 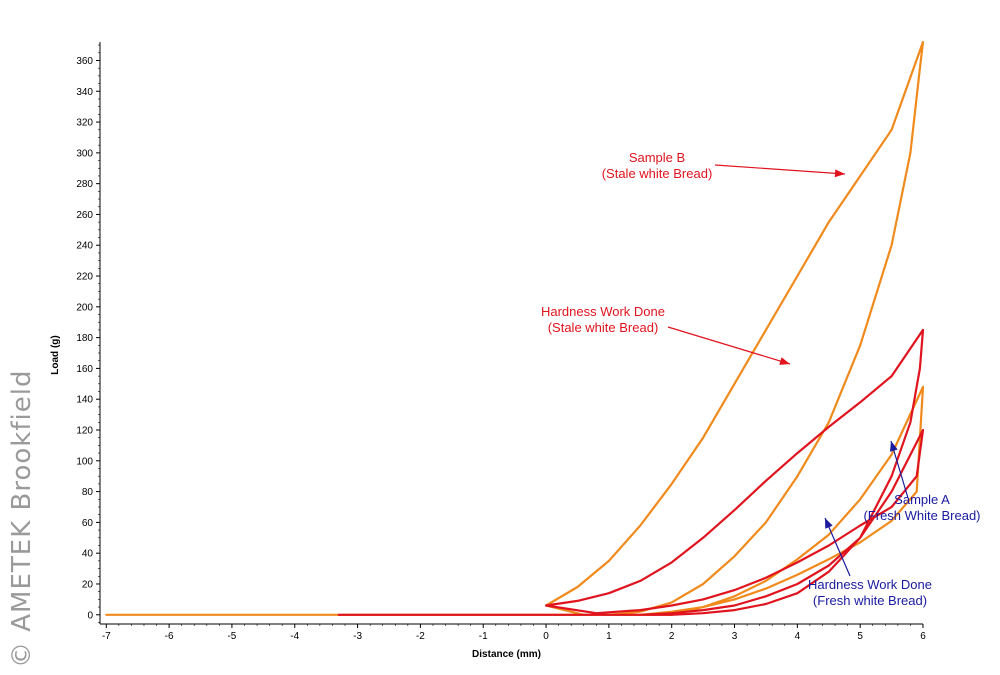 I want to click on y-tick-label: 360, so click(x=84, y=61).